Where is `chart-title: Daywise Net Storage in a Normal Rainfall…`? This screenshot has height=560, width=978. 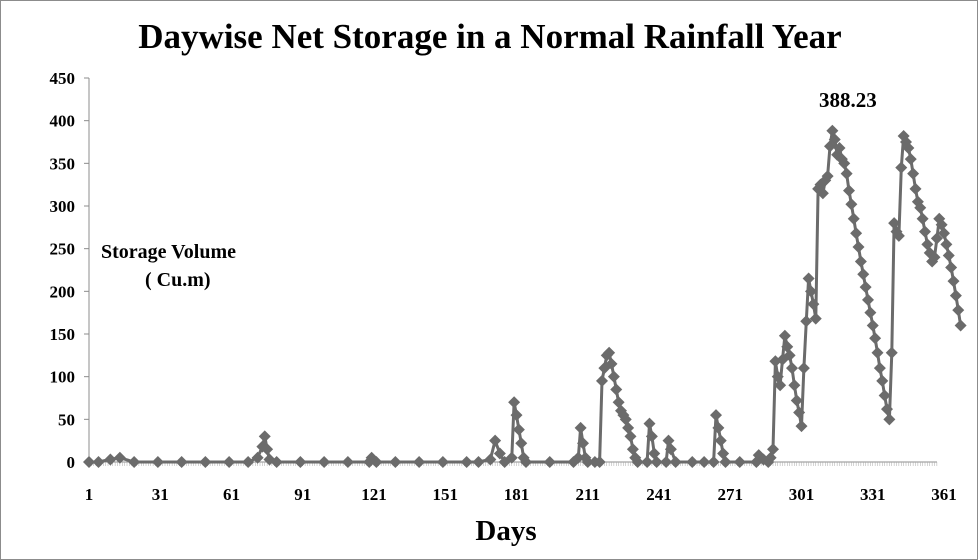
chart-title: Daywise Net Storage in a Normal Rainfall… is located at coordinates (490, 36).